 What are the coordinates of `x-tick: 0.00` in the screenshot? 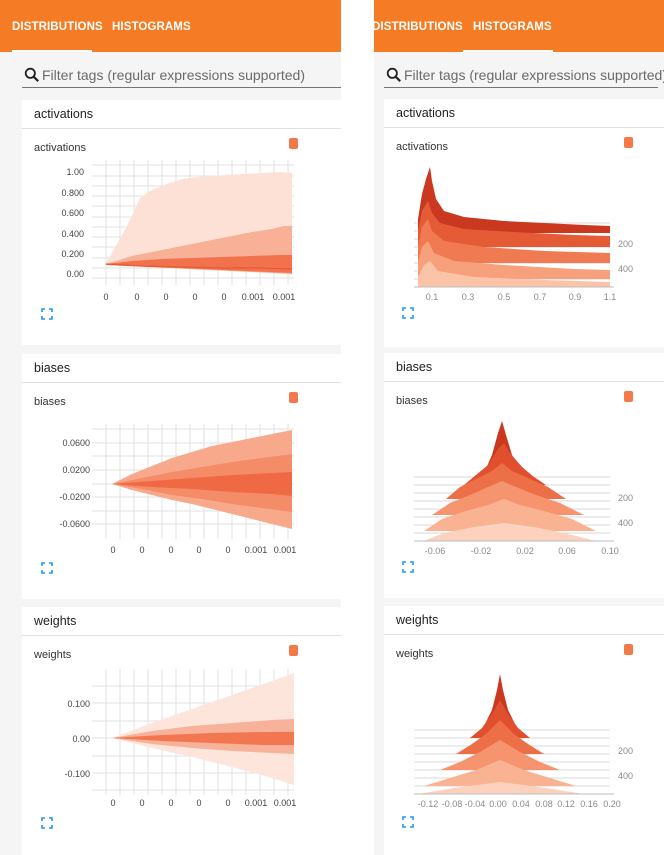 It's located at (498, 804).